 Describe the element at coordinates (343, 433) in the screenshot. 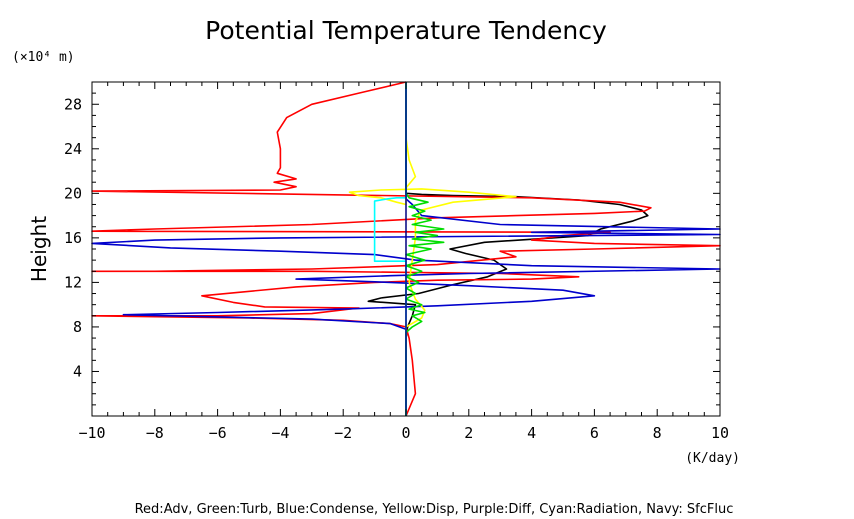

I see `x-tick-label: −2` at that location.